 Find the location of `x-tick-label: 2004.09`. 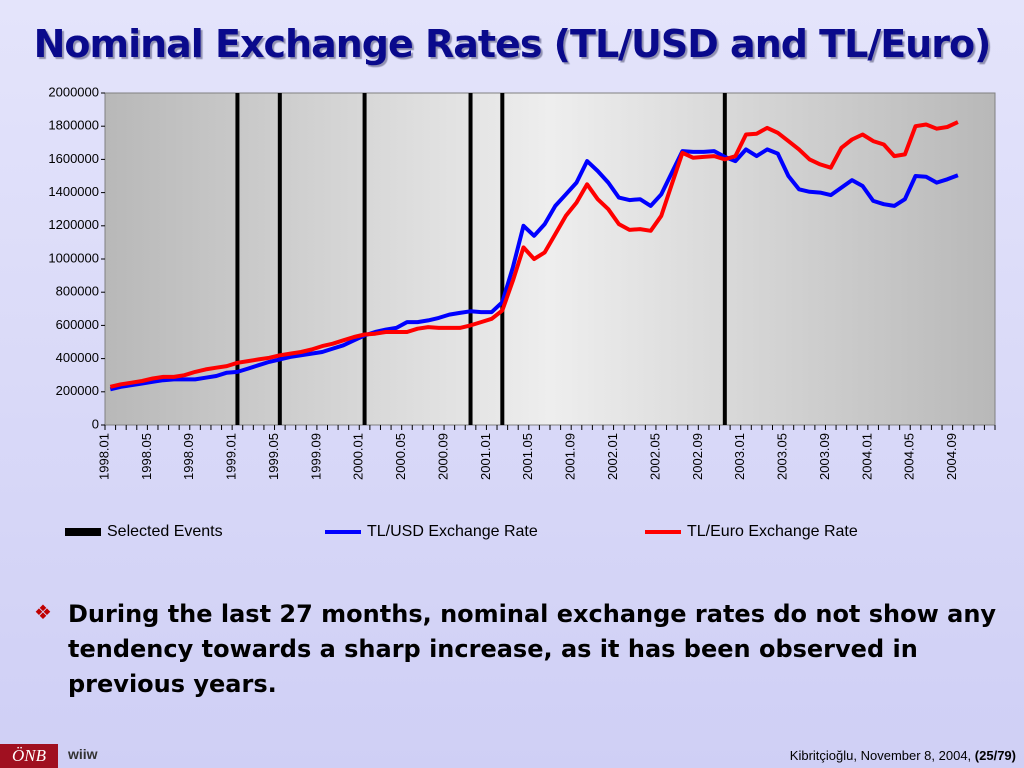

x-tick-label: 2004.09 is located at coordinates (951, 456).